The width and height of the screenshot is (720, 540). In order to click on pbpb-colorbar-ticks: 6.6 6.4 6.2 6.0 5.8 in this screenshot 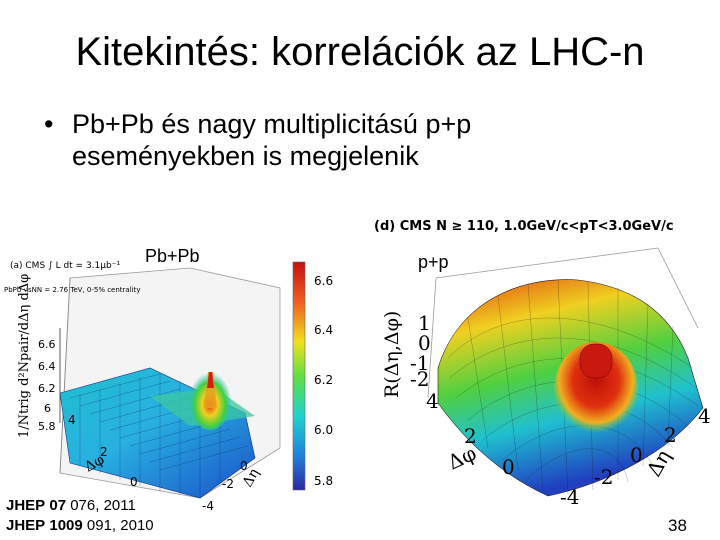, I will do `click(323, 381)`.